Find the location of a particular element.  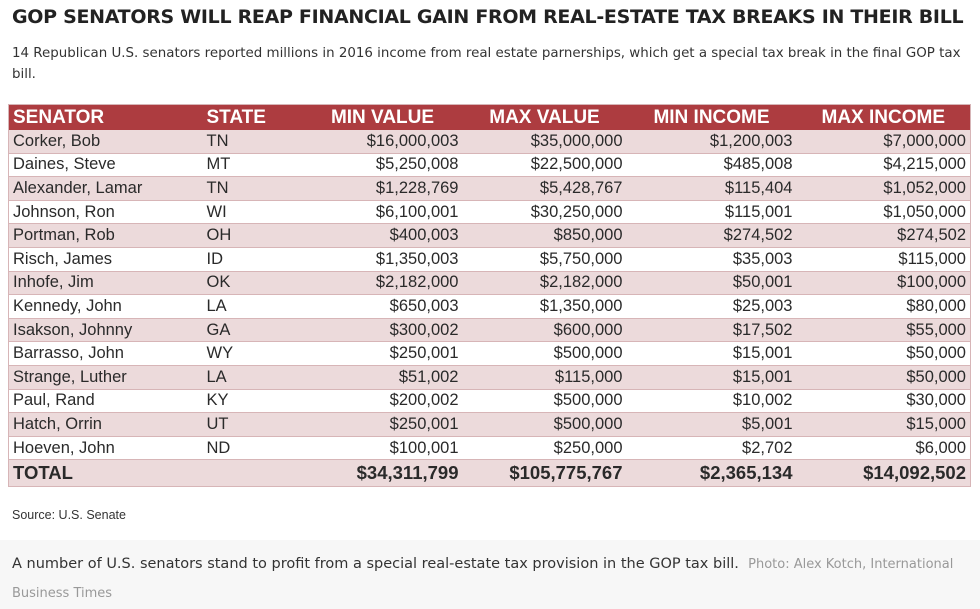

table-cell: Johnson, Ron is located at coordinates (105, 212).